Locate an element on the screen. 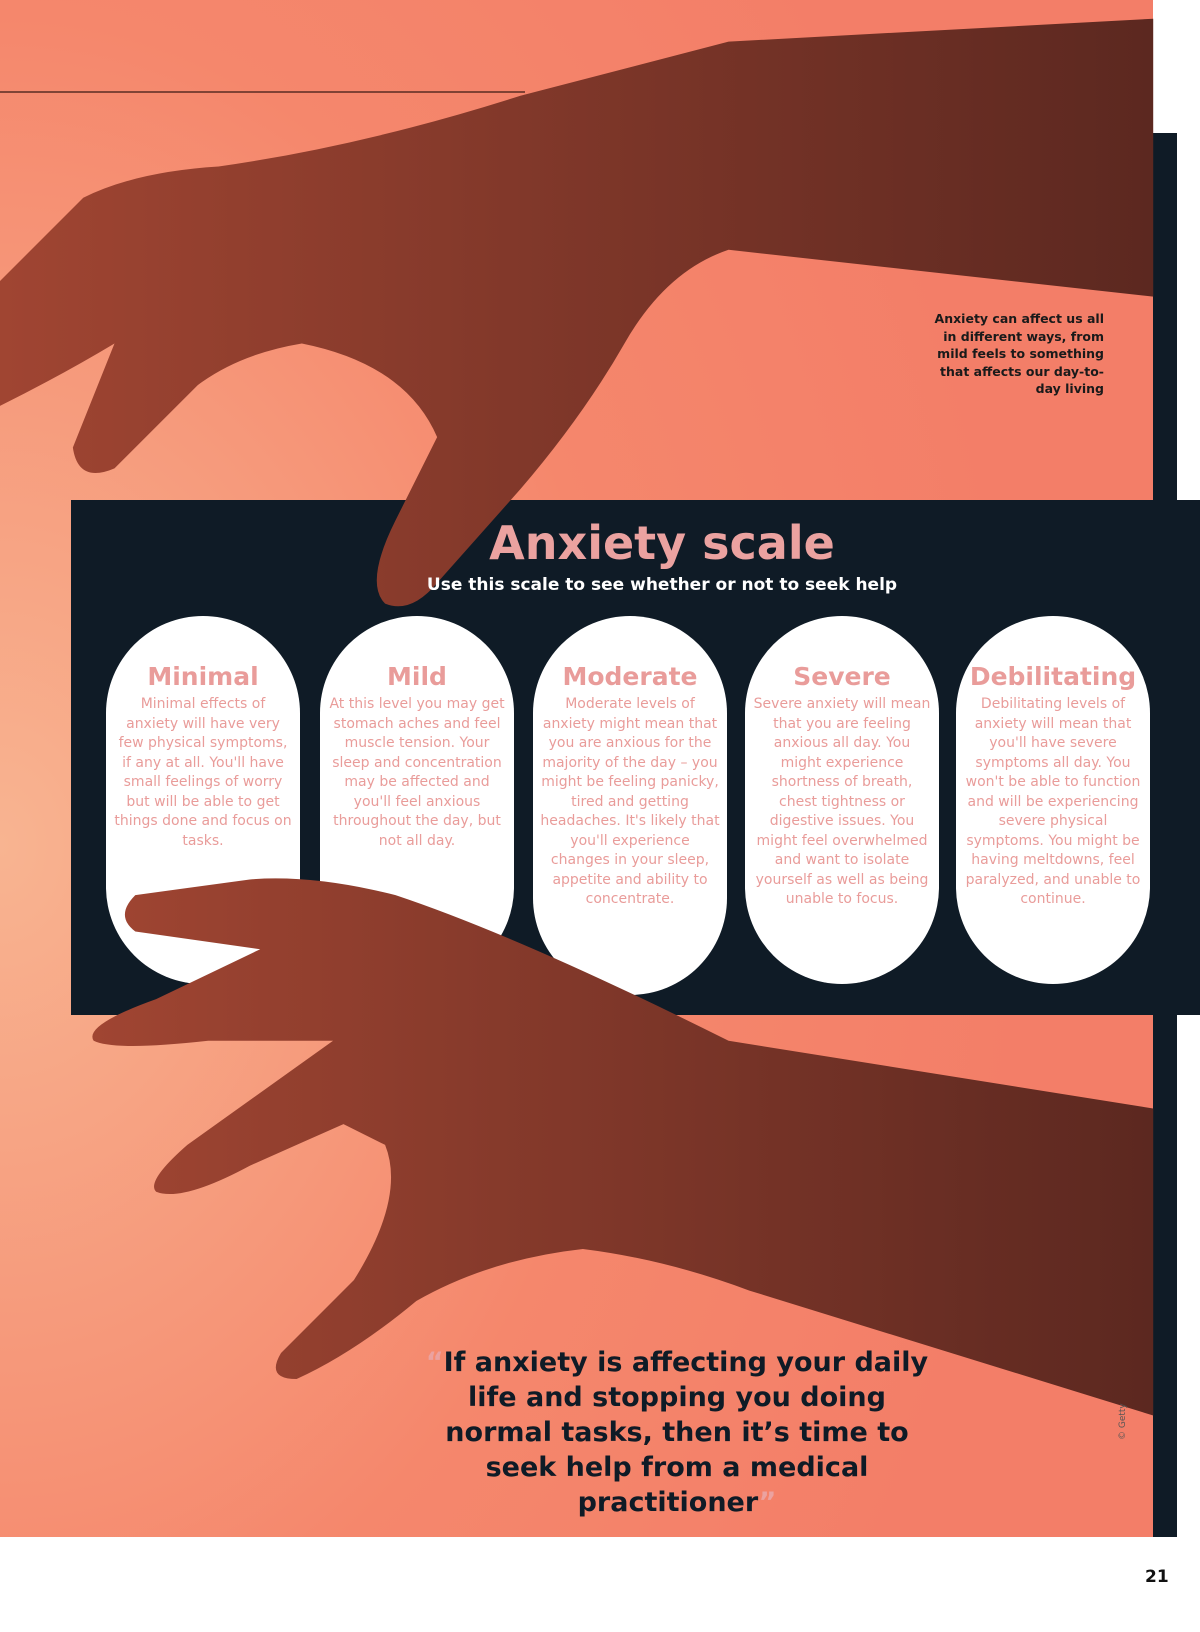 The height and width of the screenshot is (1632, 1200). level-name: Moderate is located at coordinates (630, 676).